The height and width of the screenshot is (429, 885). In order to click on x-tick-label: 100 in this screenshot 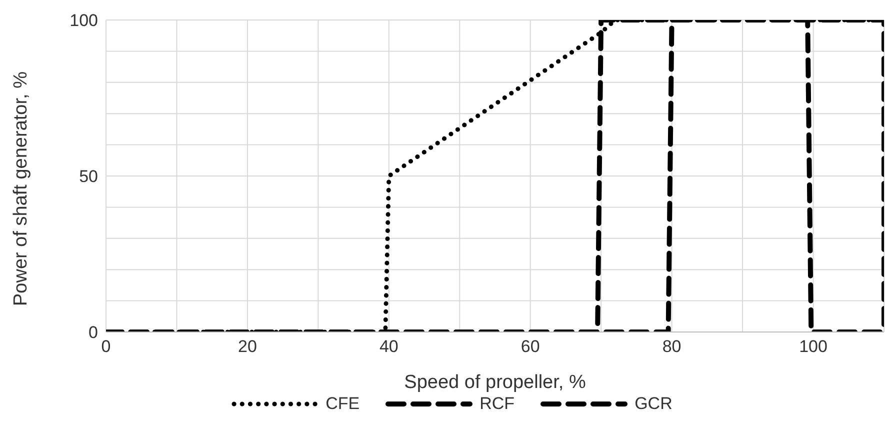, I will do `click(813, 346)`.